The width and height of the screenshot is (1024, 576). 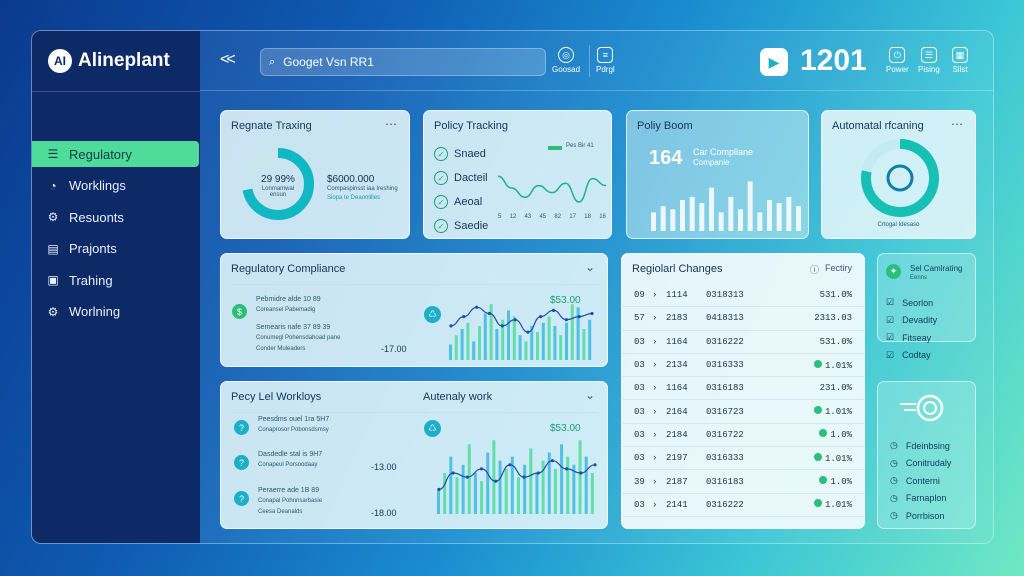 I want to click on card-title: Poliy Boom, so click(x=665, y=126).